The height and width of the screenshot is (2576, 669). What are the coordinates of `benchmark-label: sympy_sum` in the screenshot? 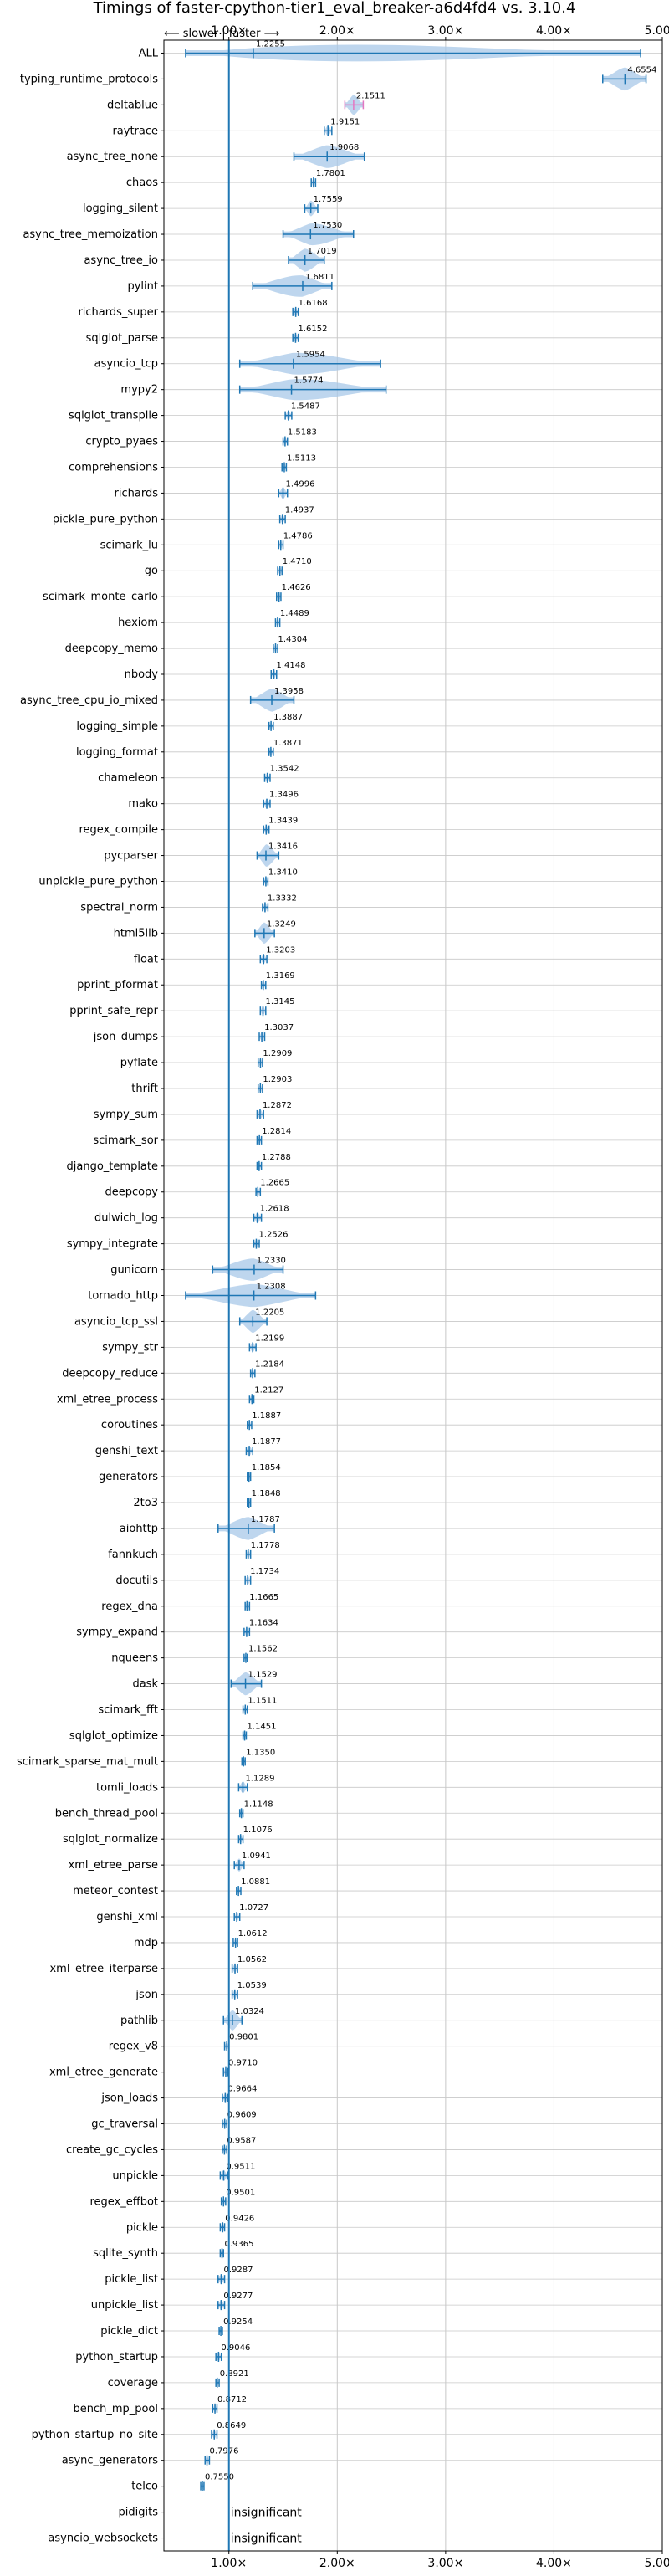 It's located at (126, 1115).